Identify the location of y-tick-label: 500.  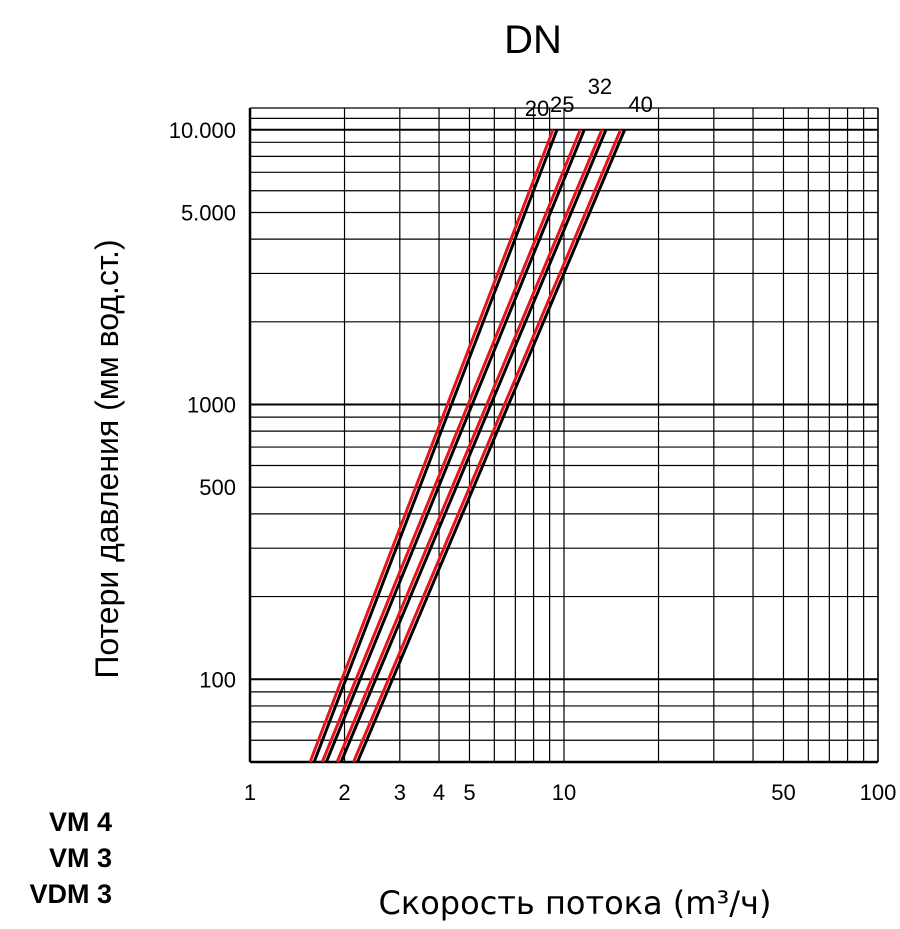
(217, 487).